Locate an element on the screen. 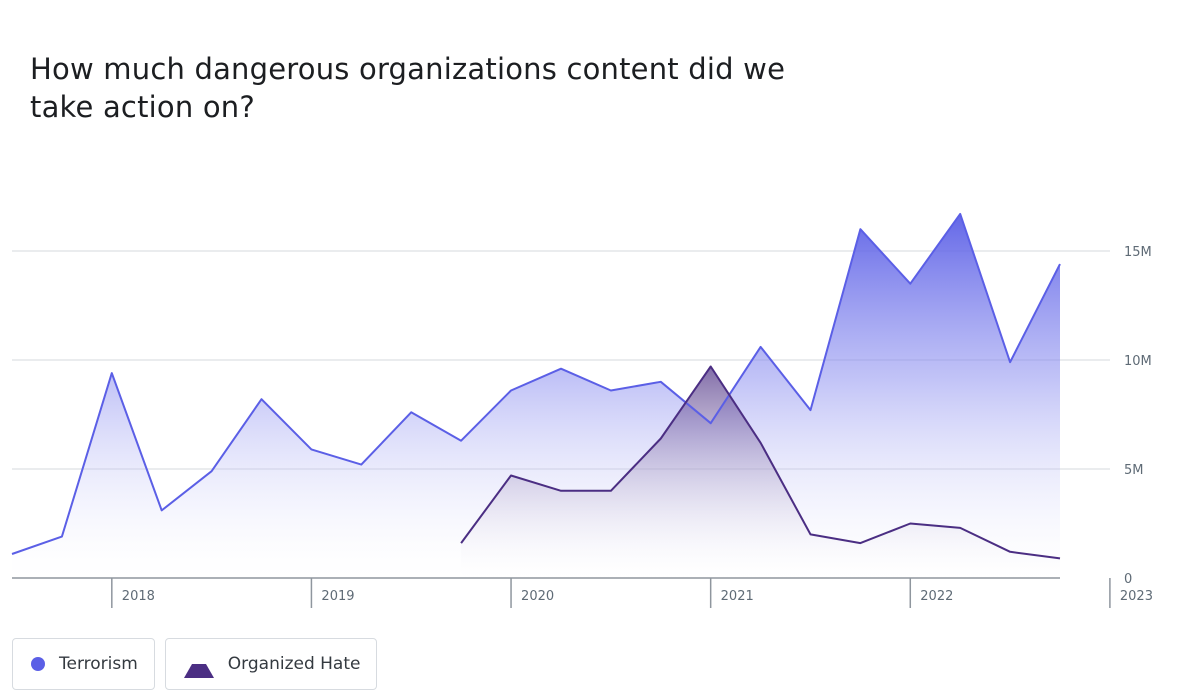 This screenshot has width=1200, height=690. triangle-icon is located at coordinates (198, 664).